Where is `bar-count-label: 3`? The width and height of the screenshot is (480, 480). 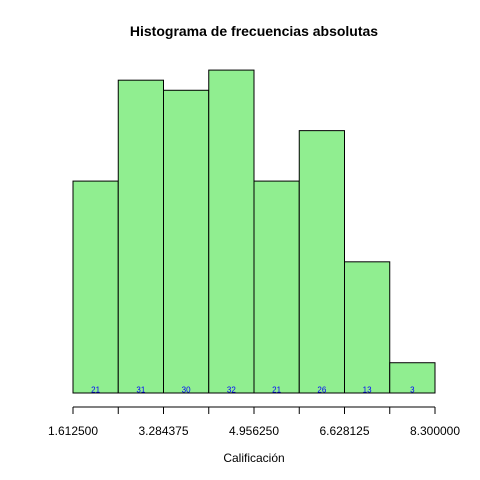
bar-count-label: 3 is located at coordinates (412, 390).